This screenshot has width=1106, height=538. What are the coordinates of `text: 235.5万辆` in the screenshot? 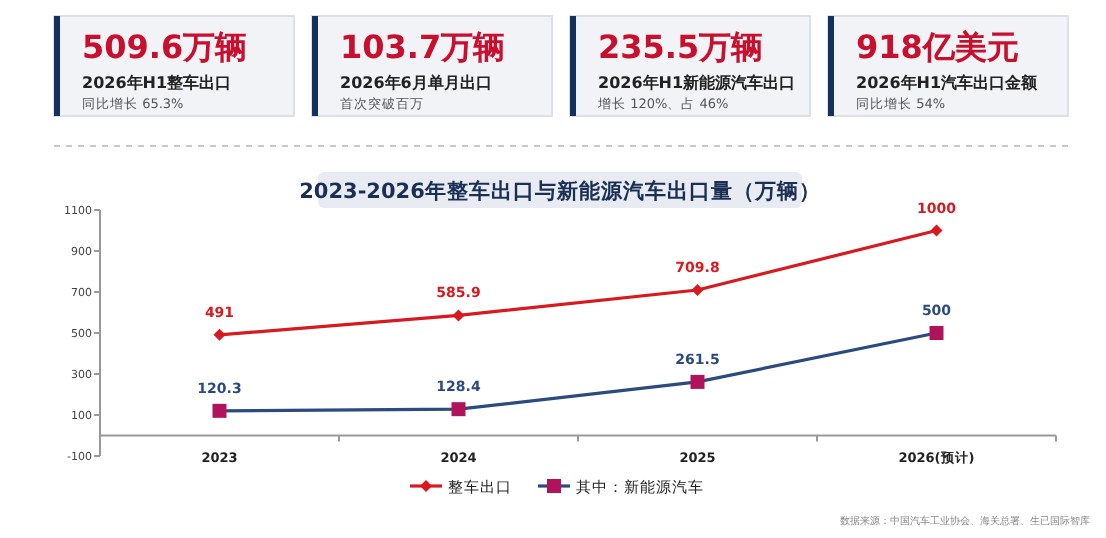 It's located at (681, 47).